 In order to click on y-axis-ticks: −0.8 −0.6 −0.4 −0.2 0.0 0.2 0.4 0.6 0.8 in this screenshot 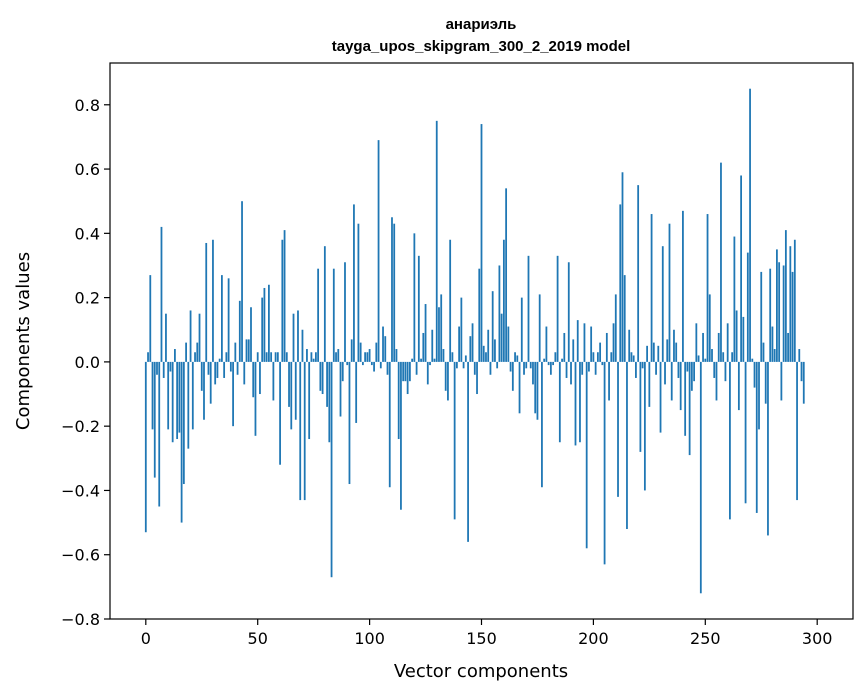, I will do `click(85, 362)`.